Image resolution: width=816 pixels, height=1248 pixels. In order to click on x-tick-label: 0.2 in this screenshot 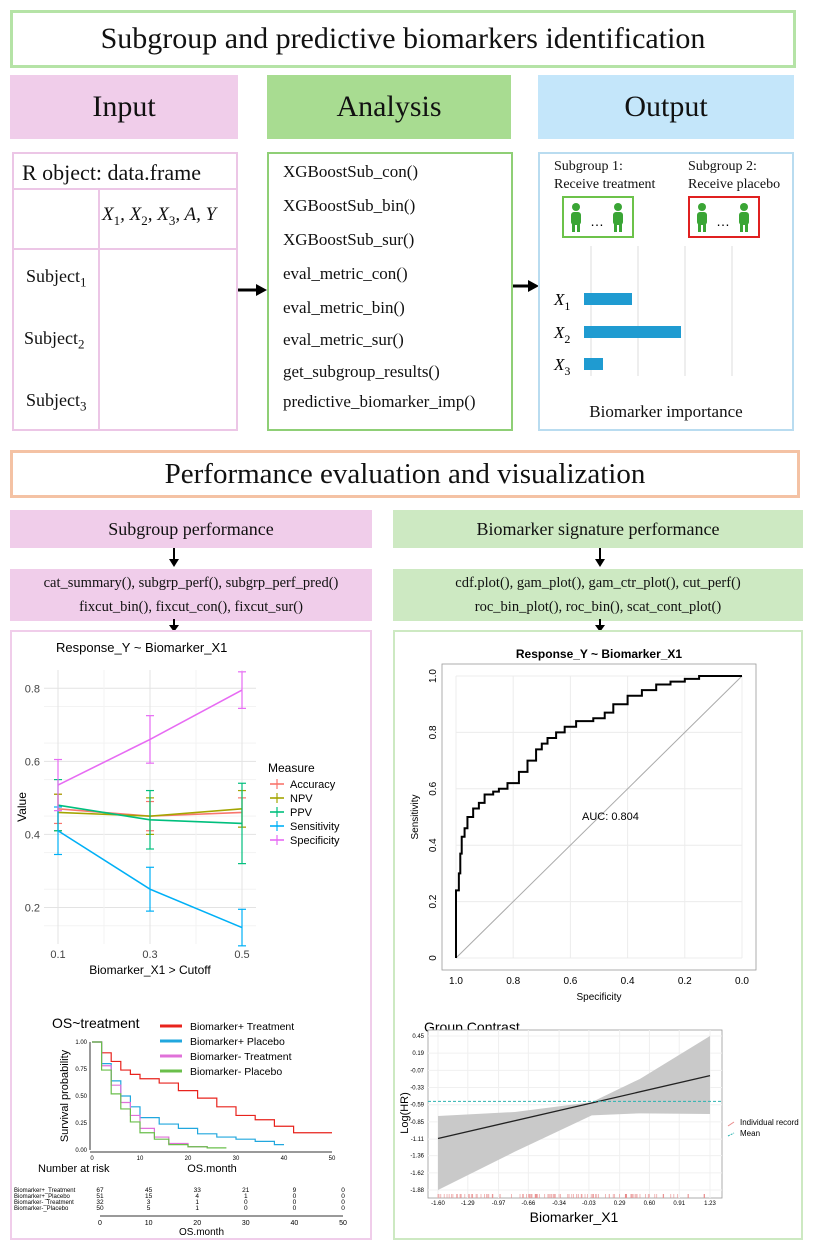, I will do `click(685, 981)`.